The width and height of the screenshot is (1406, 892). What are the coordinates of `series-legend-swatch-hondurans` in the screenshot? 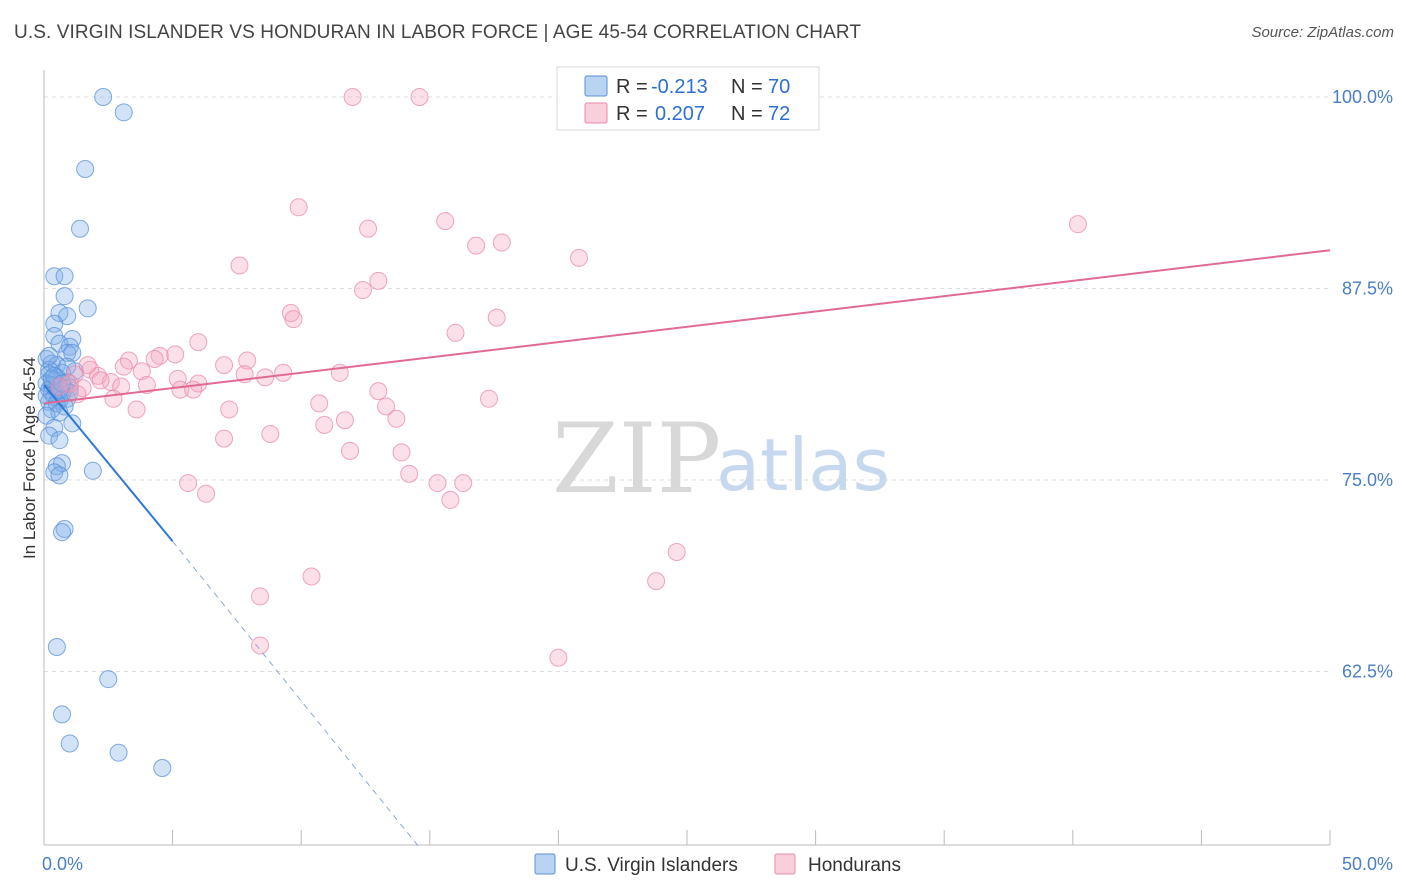 It's located at (785, 864).